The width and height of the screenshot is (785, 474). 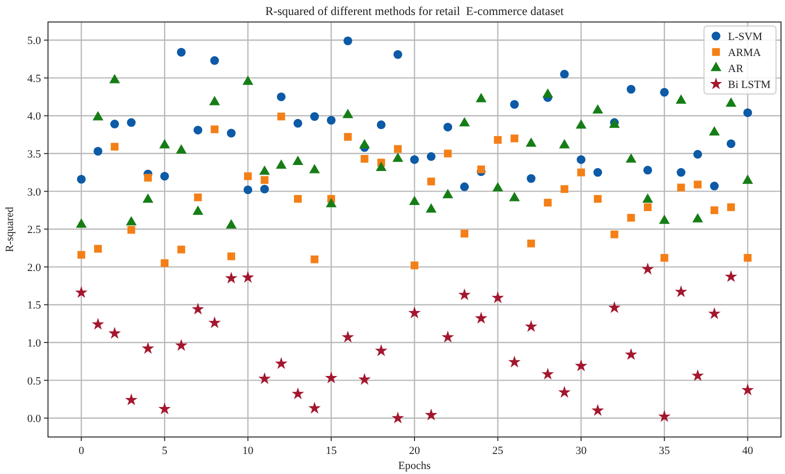 What do you see at coordinates (81, 451) in the screenshot?
I see `x-tick-label: 0` at bounding box center [81, 451].